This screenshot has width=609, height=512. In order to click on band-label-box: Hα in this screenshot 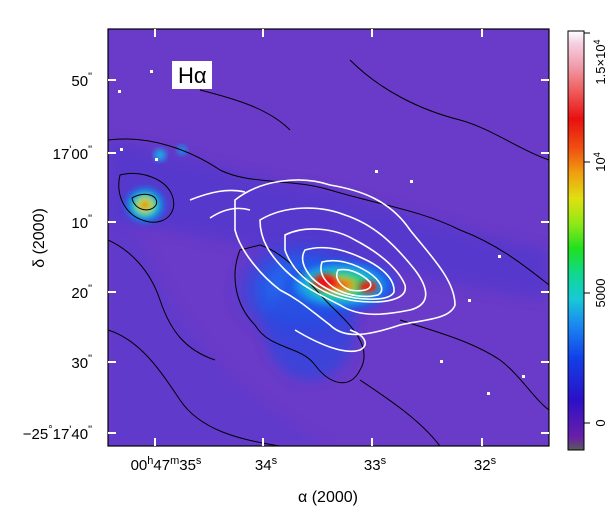, I will do `click(192, 75)`.